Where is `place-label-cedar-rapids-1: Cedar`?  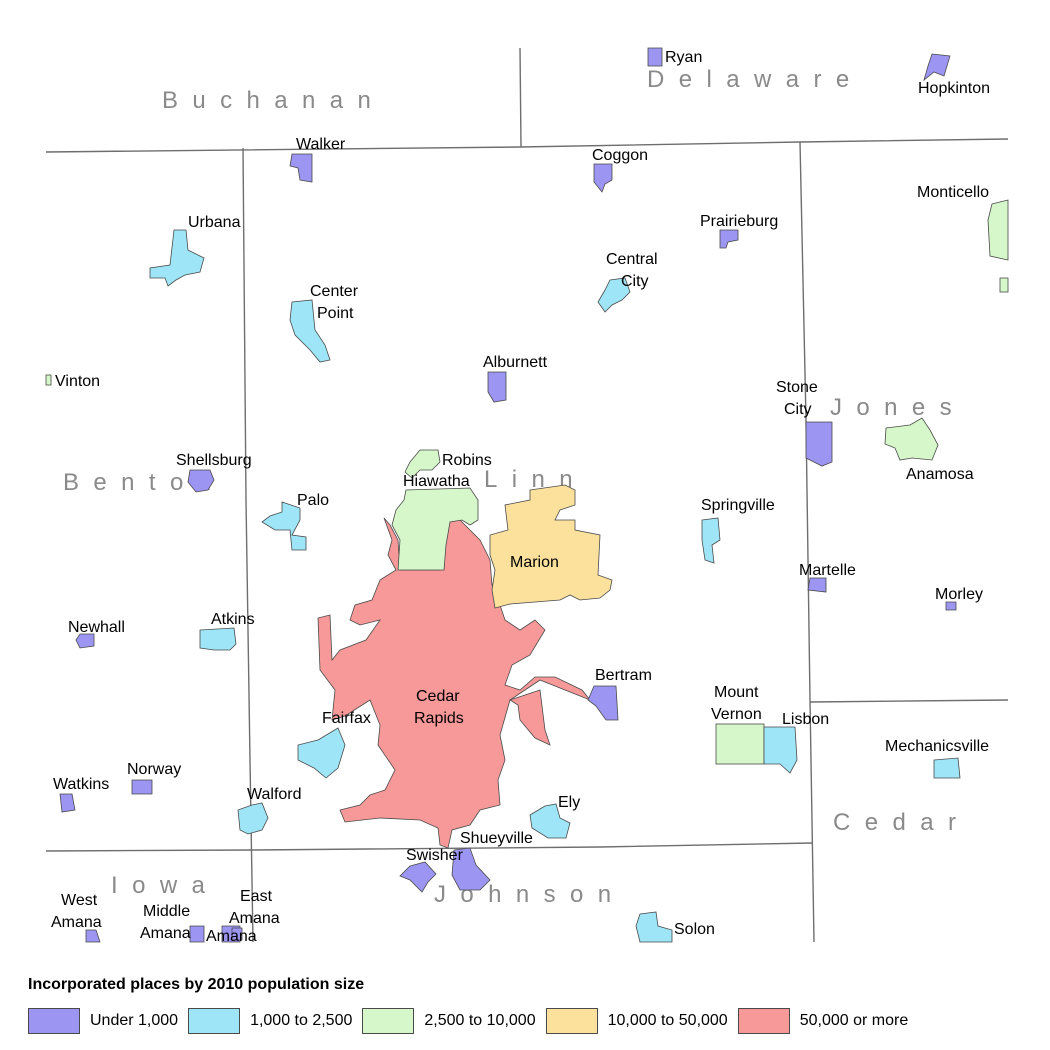
place-label-cedar-rapids-1: Cedar is located at coordinates (438, 696).